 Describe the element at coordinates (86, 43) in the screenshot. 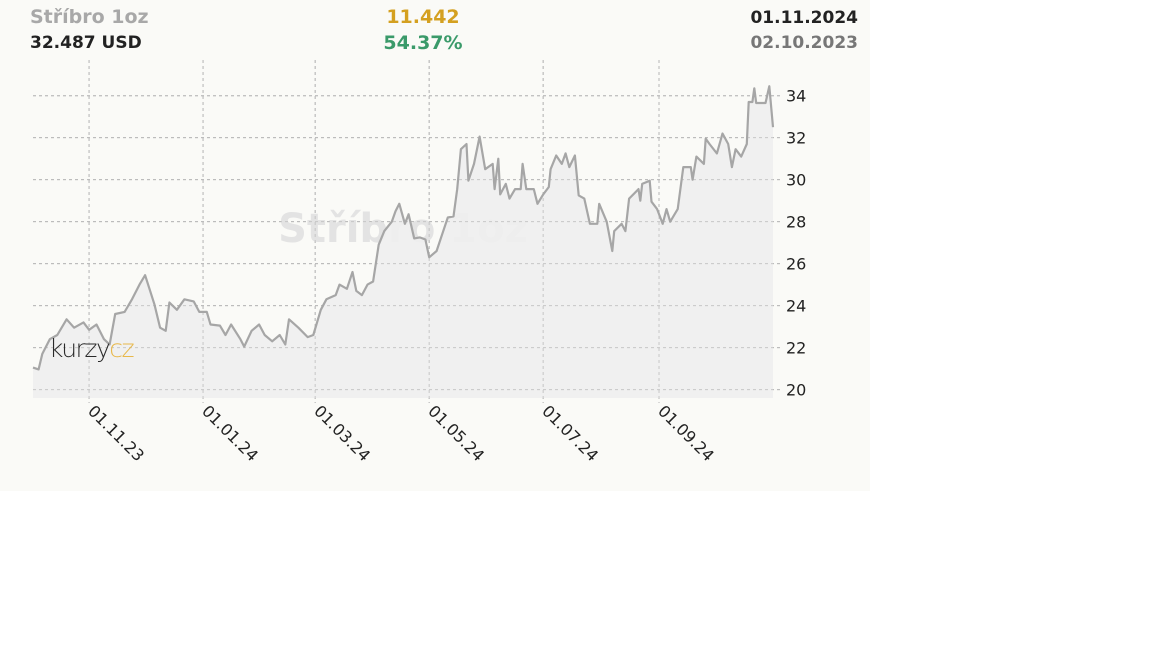

I see `current-price: 32.487 USD` at that location.